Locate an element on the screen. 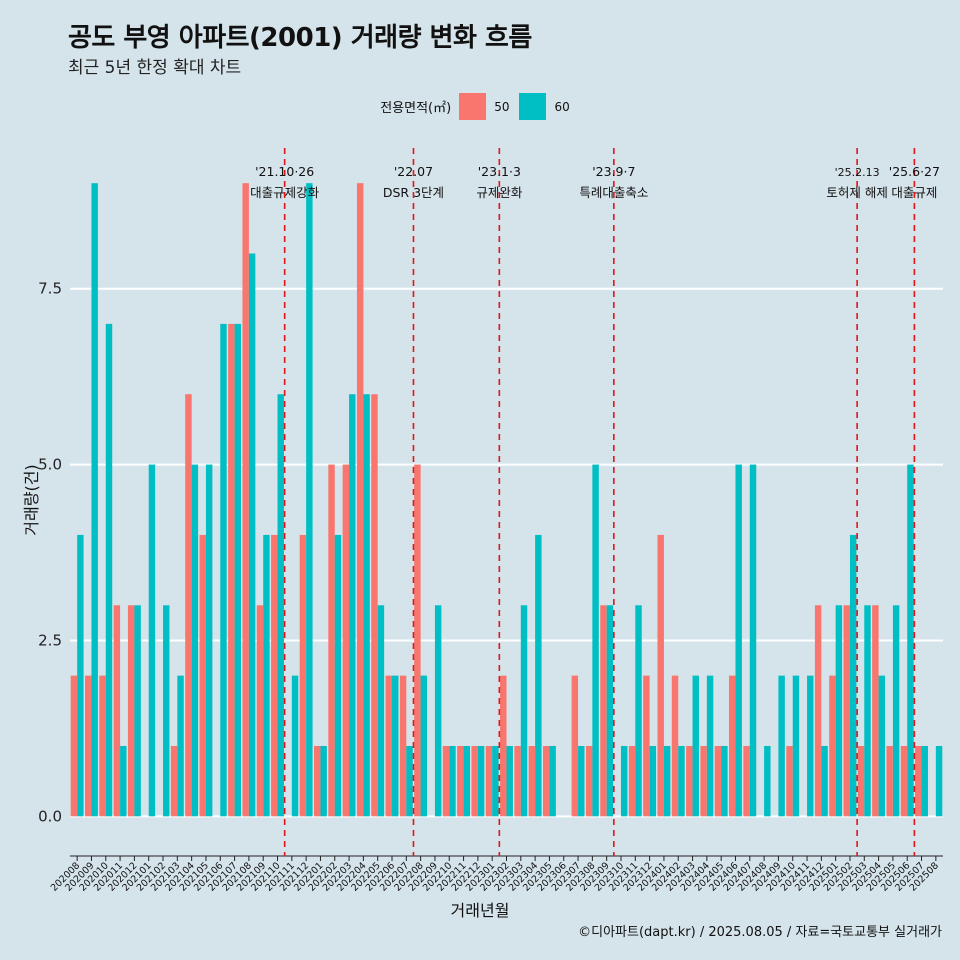 The image size is (960, 960). legend-title: 전용면적(㎡) is located at coordinates (416, 108).